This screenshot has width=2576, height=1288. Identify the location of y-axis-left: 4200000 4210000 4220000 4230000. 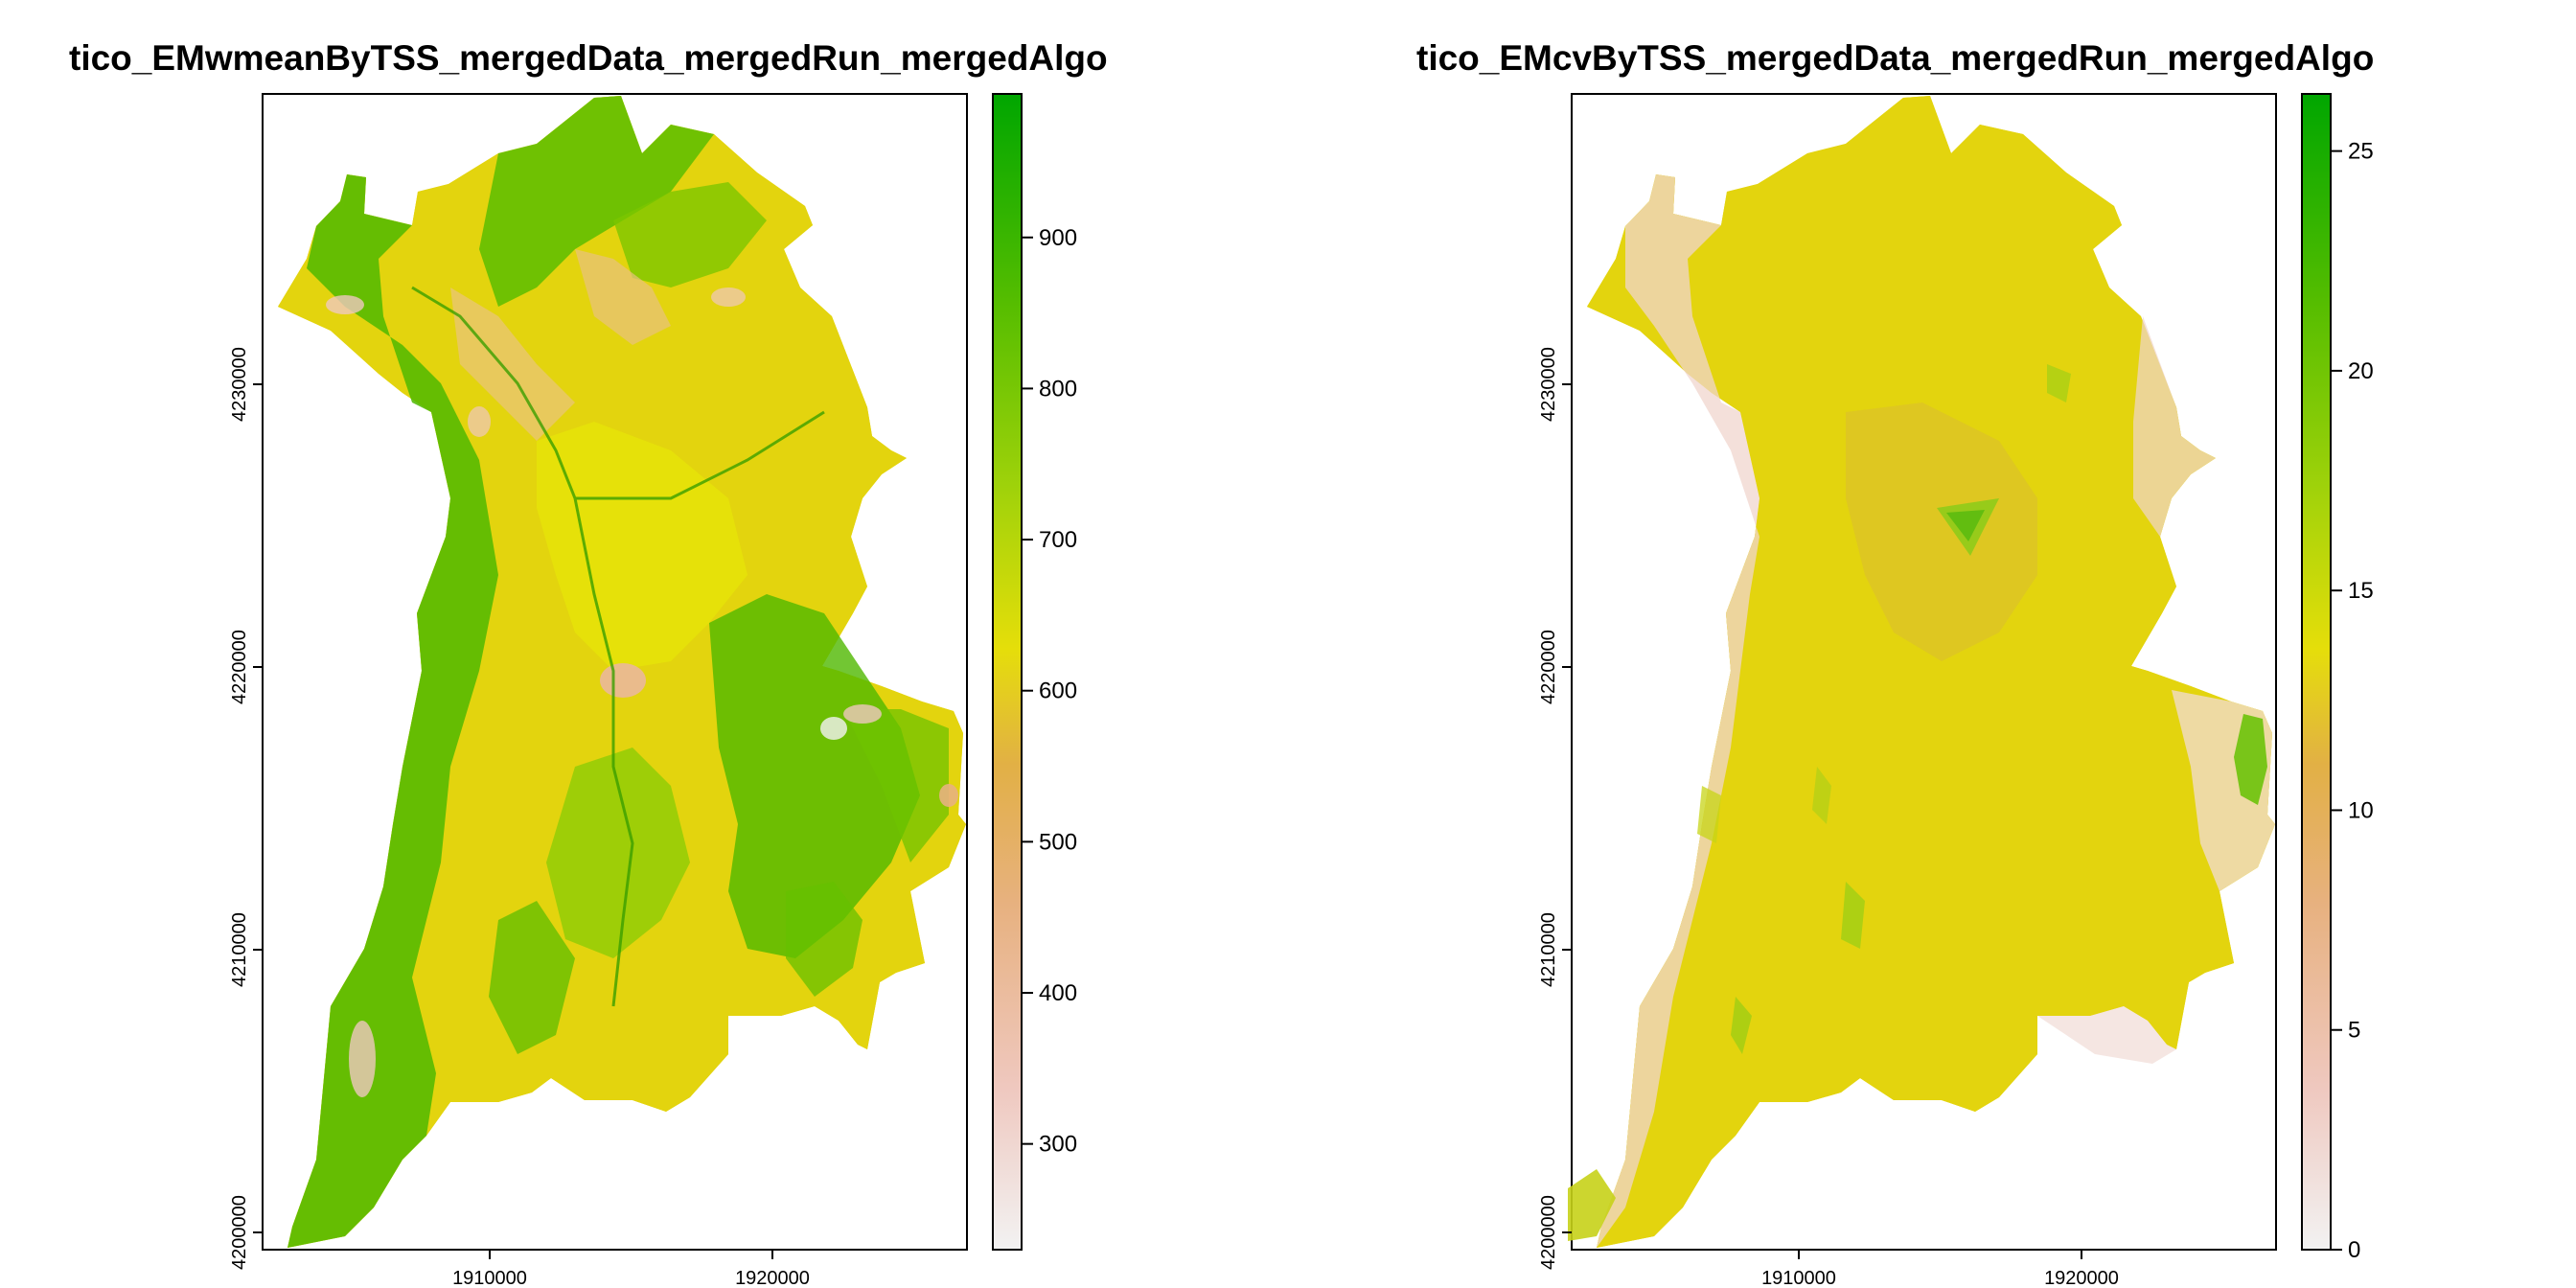
(246, 808).